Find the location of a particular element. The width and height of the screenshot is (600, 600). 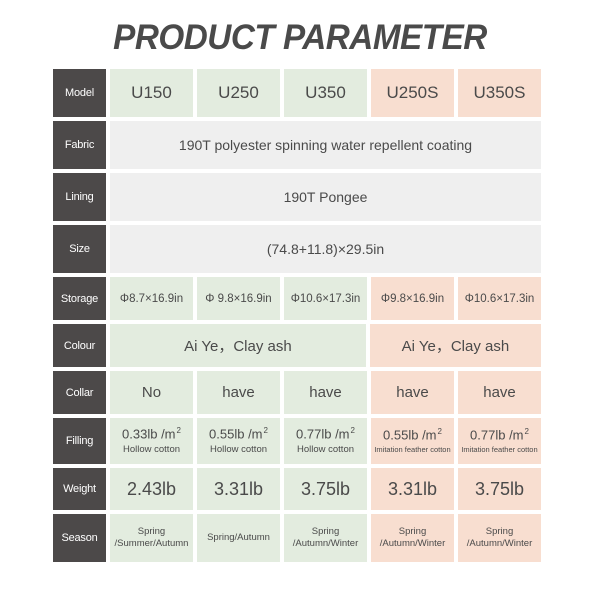

cell-weight-u350s: 3.75lb is located at coordinates (499, 489).